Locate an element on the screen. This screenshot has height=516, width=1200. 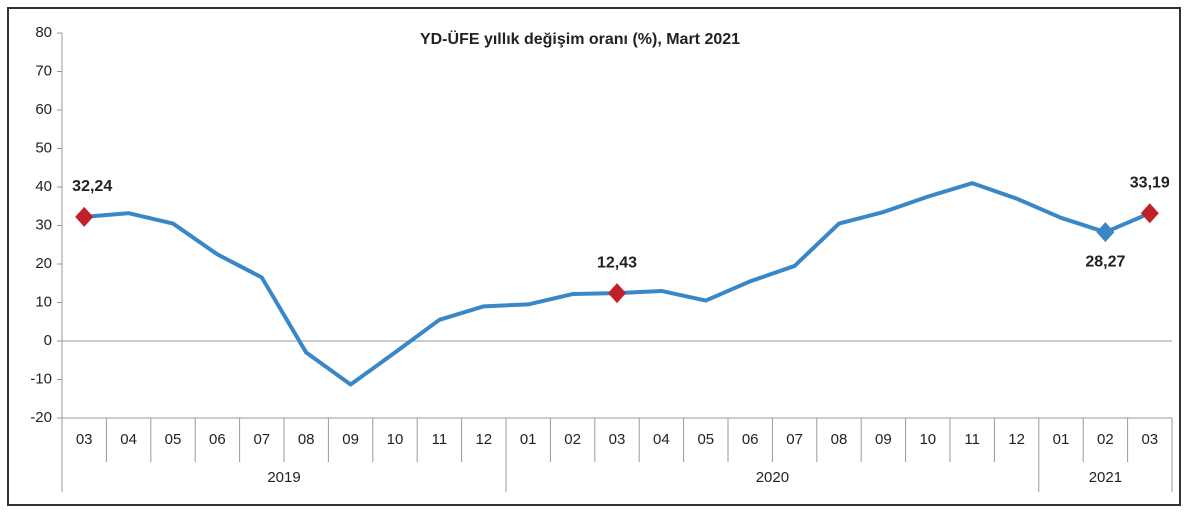
y-tick-label: 20 is located at coordinates (43, 263).